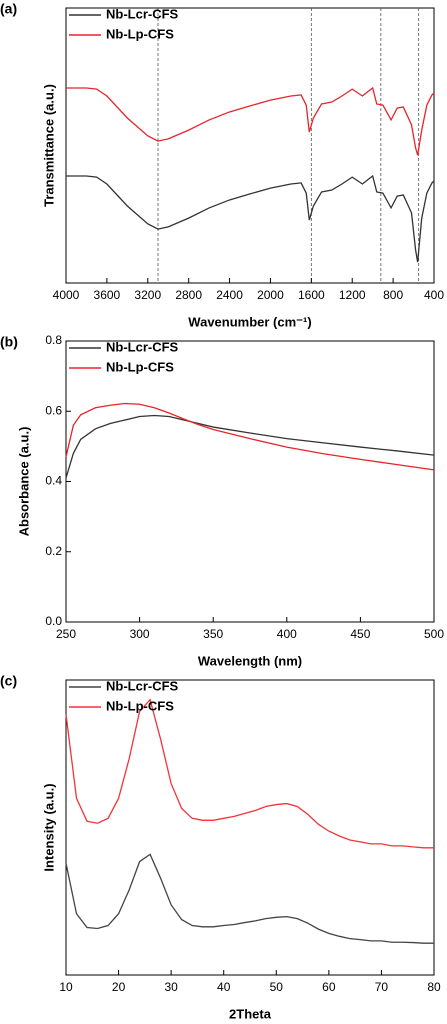 The height and width of the screenshot is (1024, 447). What do you see at coordinates (224, 987) in the screenshot?
I see `x-tick-label: 40` at bounding box center [224, 987].